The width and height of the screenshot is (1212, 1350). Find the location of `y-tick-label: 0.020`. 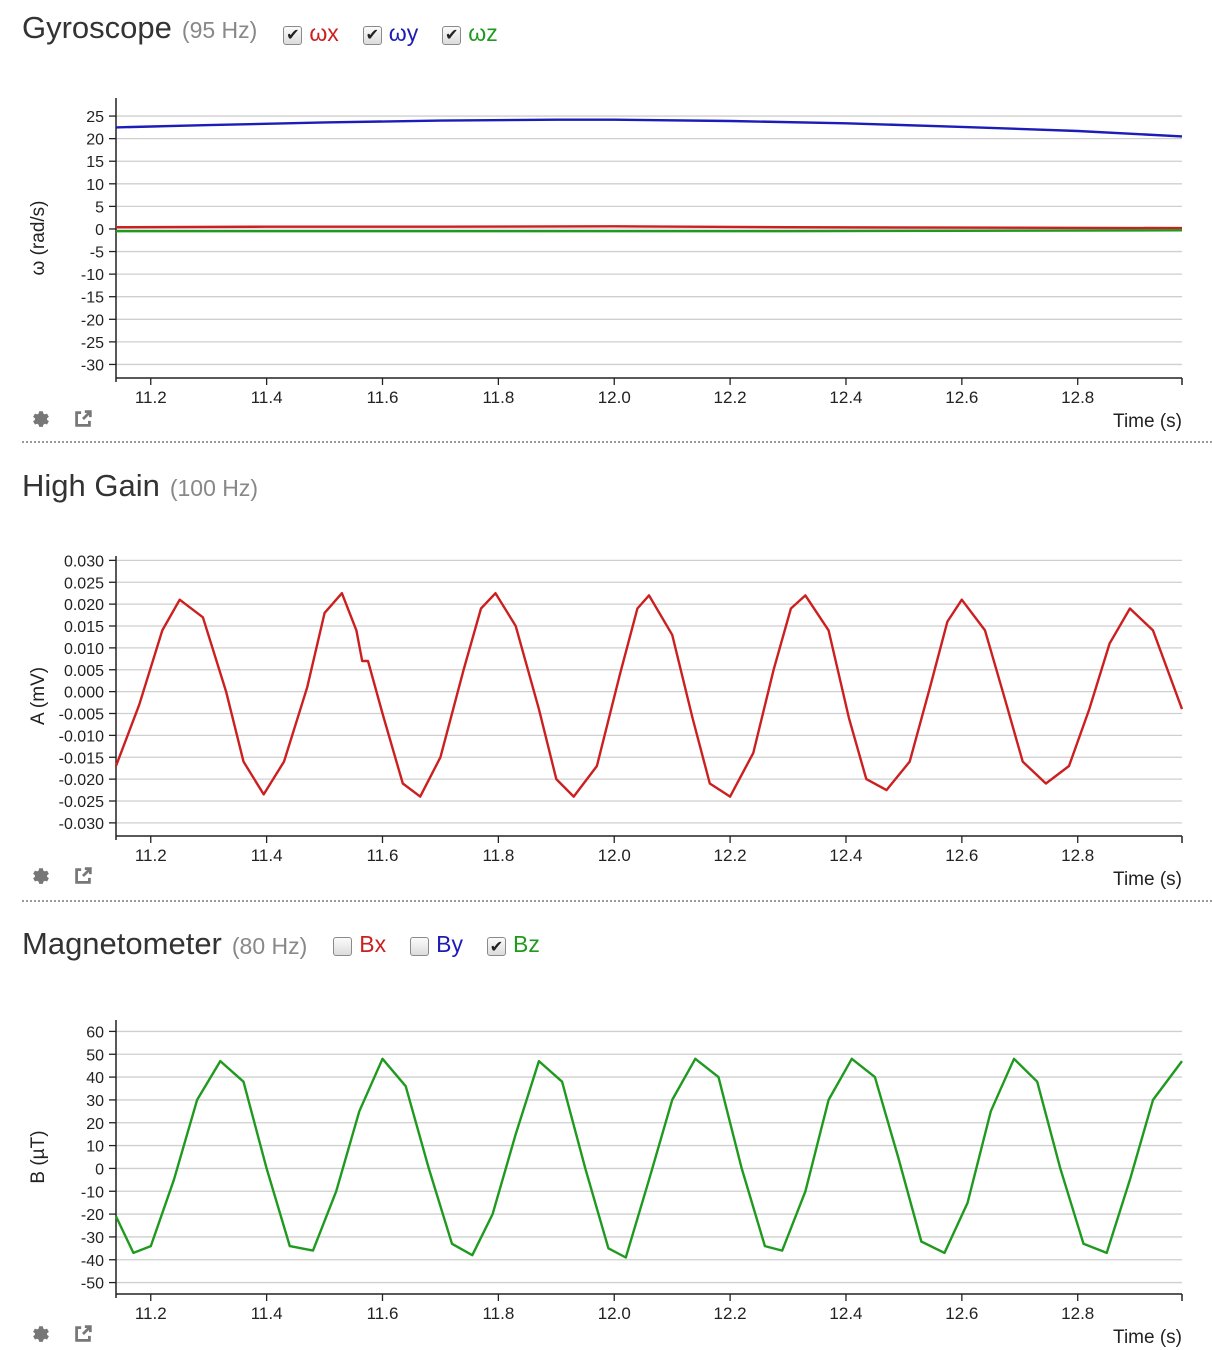

y-tick-label: 0.020 is located at coordinates (84, 605).